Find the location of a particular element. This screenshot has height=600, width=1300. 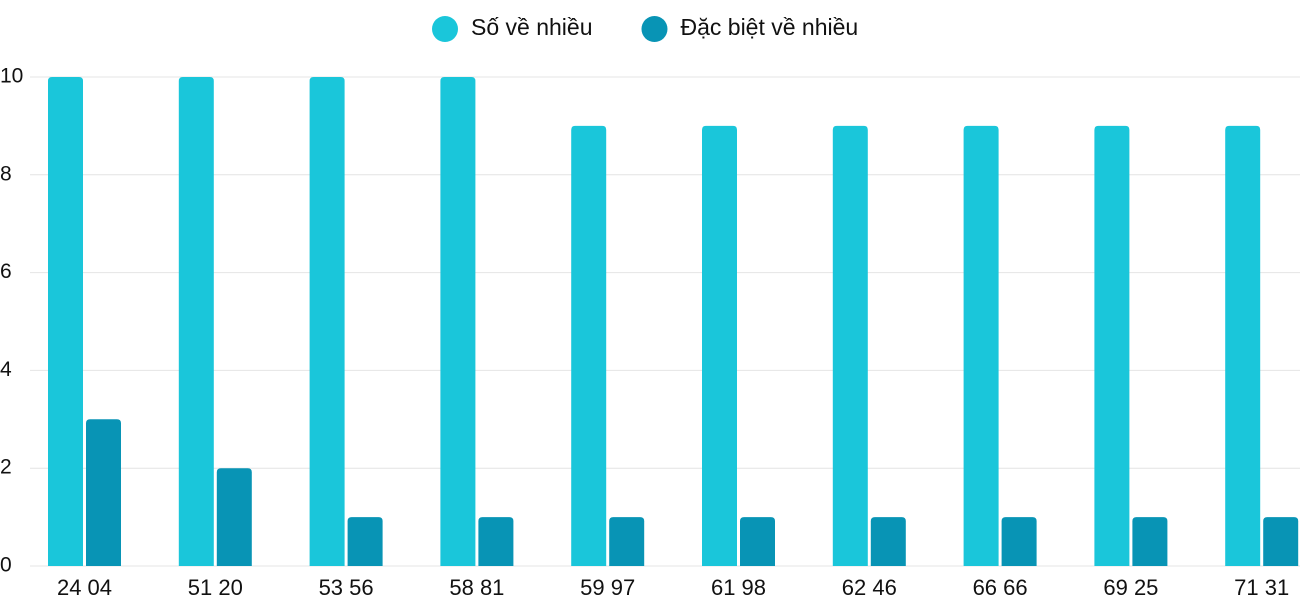

legend-label: Đặc biệt về nhiều is located at coordinates (769, 27).